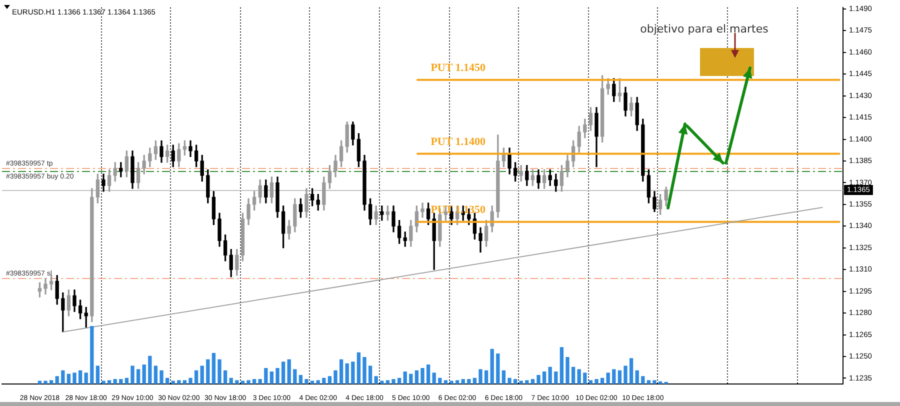 The width and height of the screenshot is (900, 406). Describe the element at coordinates (704, 29) in the screenshot. I see `annotation: objetivo para el martes` at that location.